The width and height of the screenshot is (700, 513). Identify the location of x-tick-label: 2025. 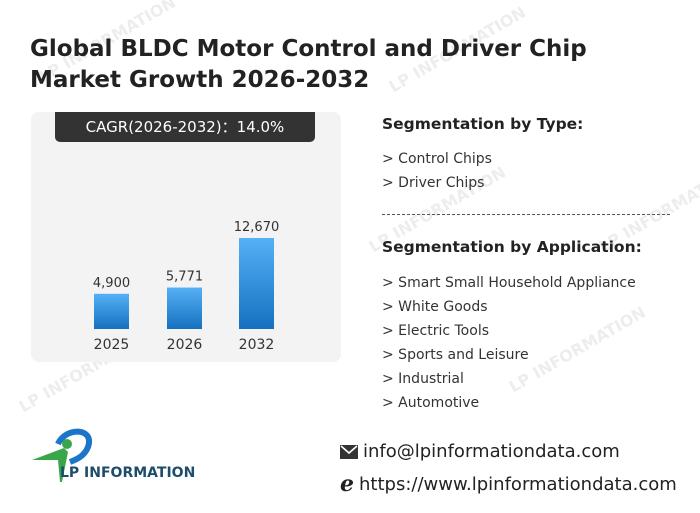
(112, 345).